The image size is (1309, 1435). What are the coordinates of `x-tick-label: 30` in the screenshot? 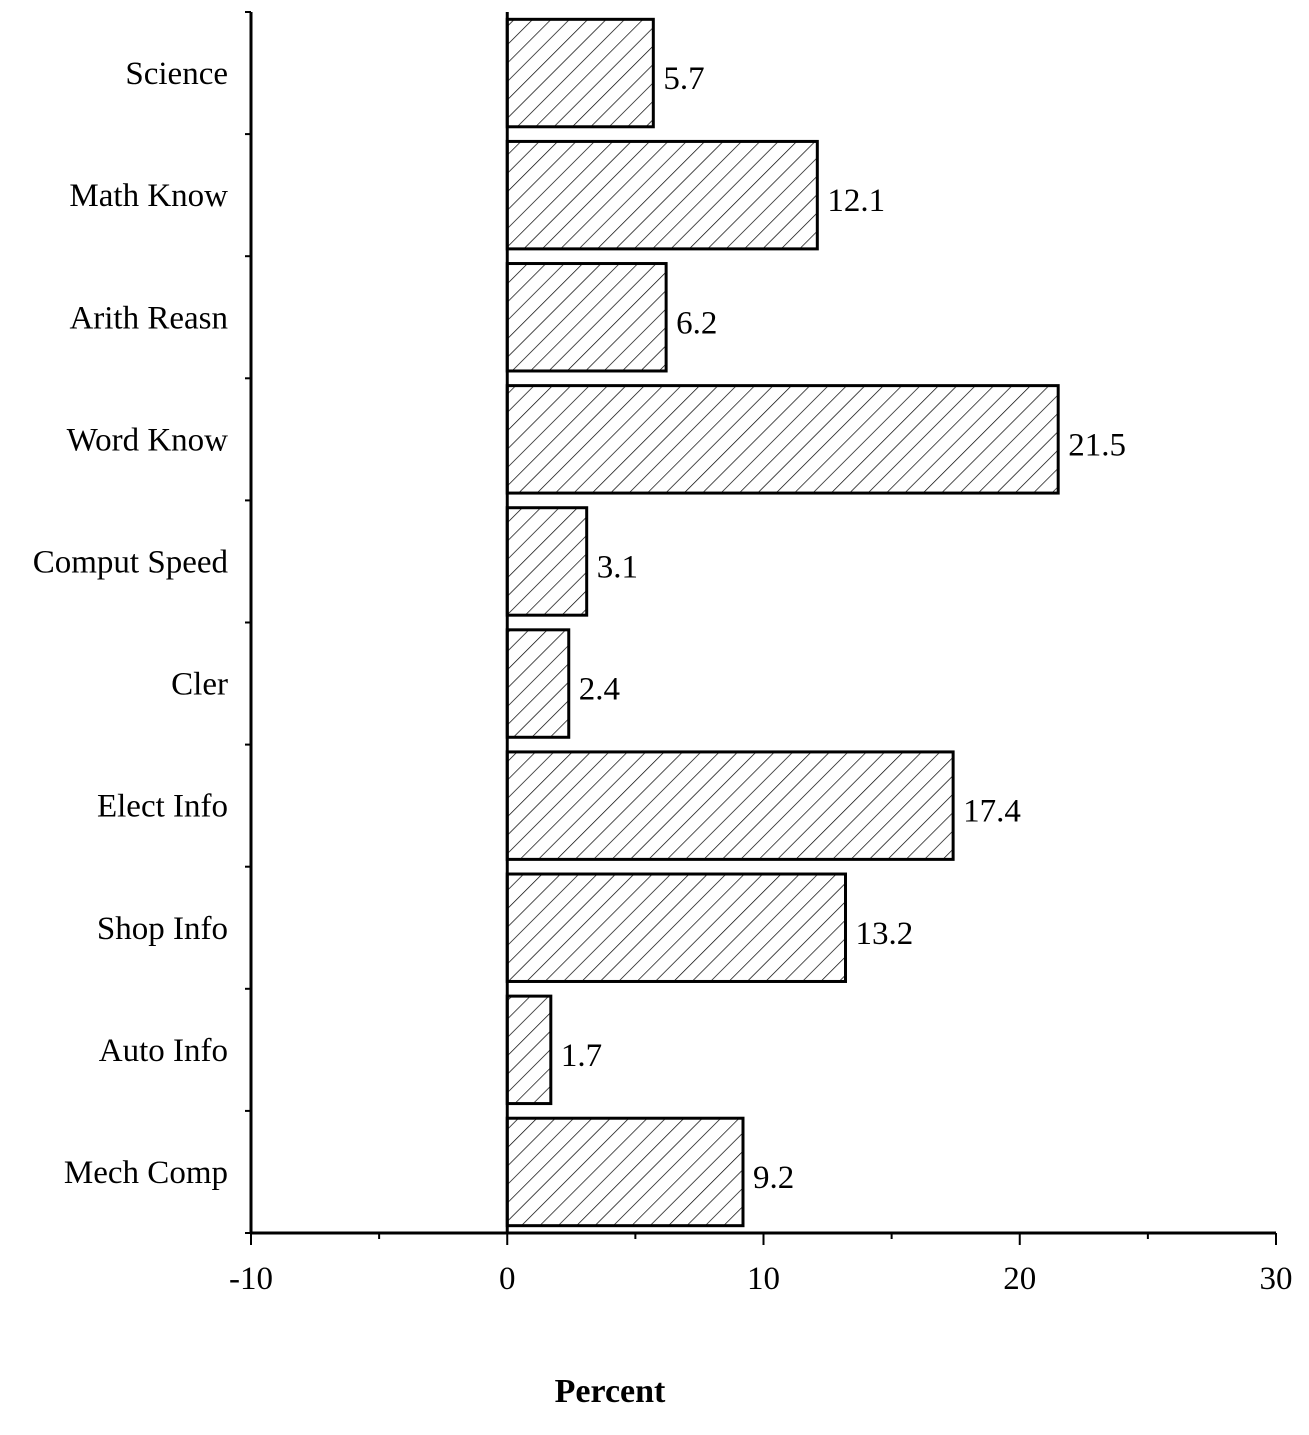 It's located at (1276, 1279).